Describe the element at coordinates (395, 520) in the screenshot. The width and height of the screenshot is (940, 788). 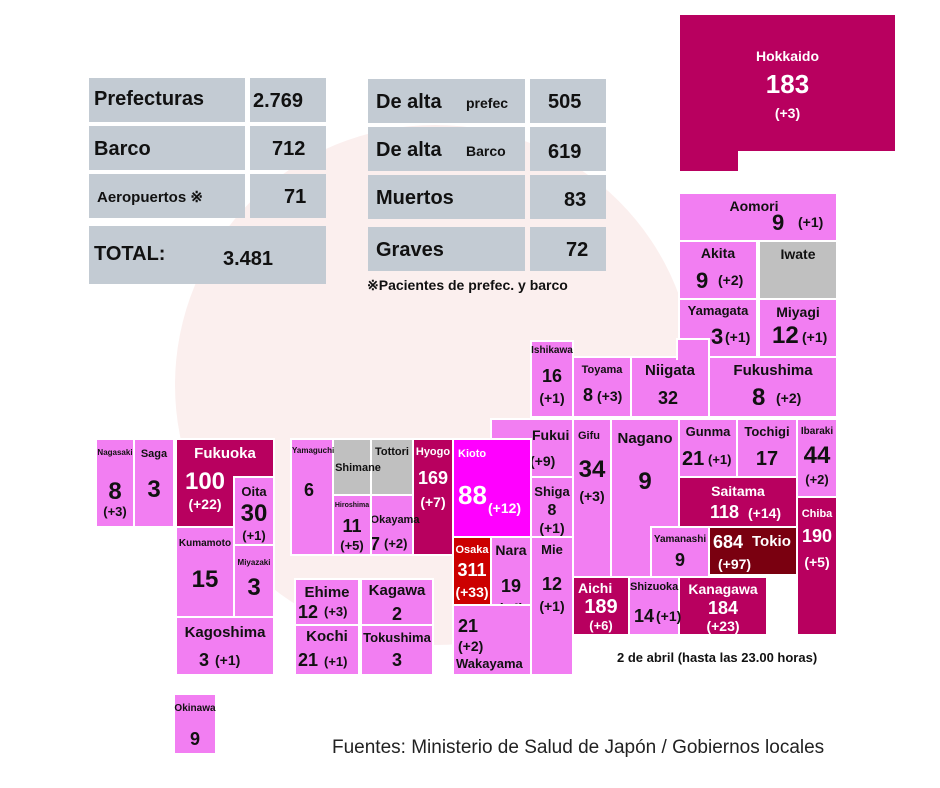
I see `prefecture-name: Okayama` at that location.